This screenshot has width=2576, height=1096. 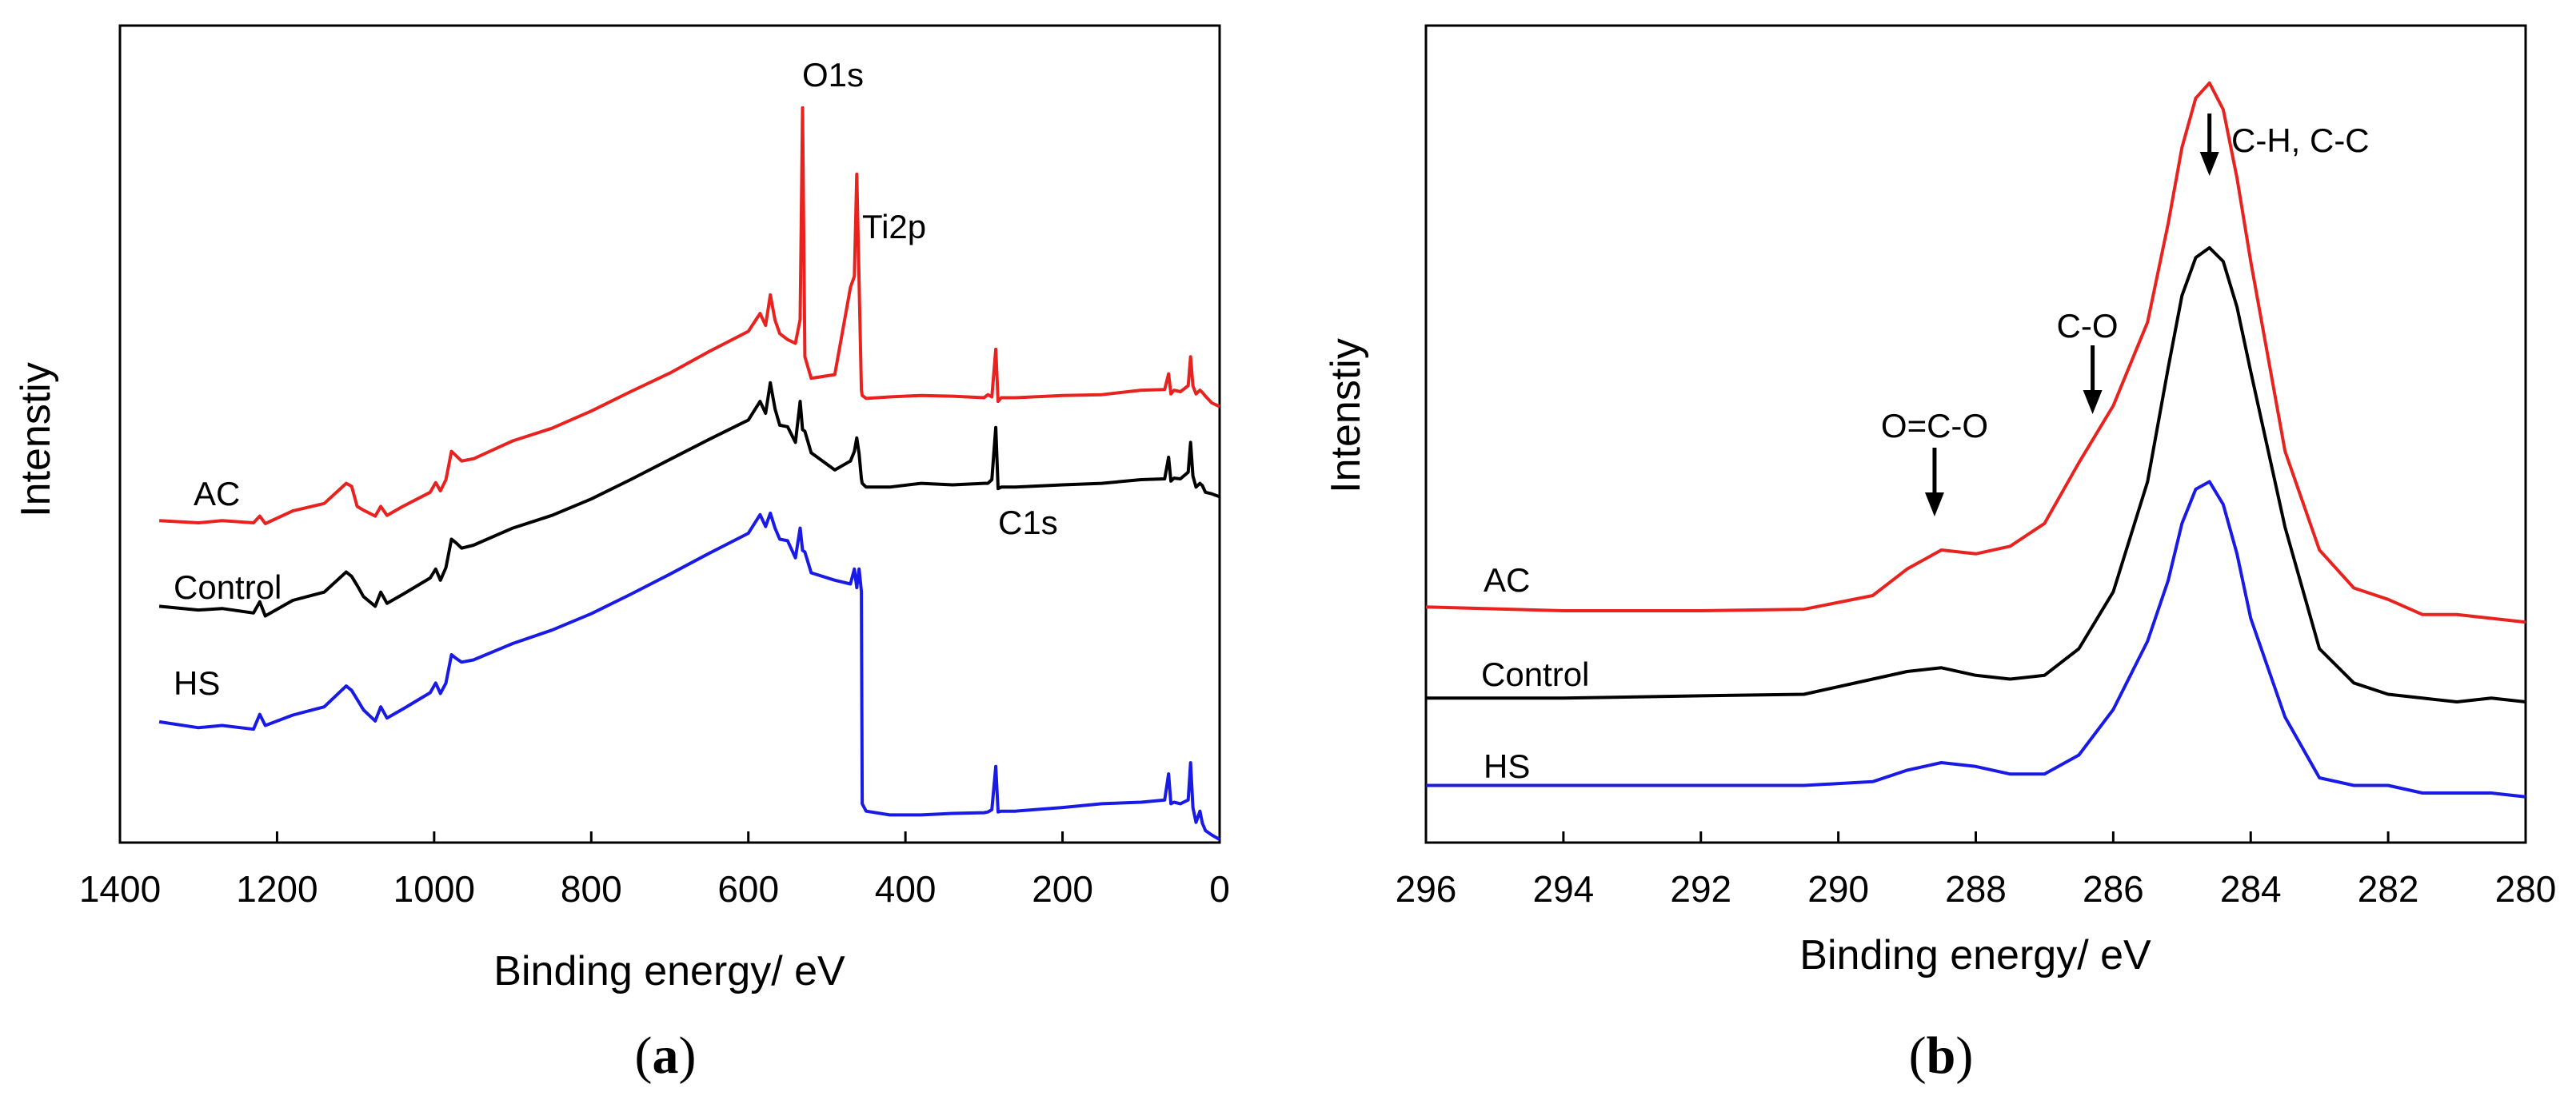 What do you see at coordinates (669, 971) in the screenshot?
I see `panel-a-x-axis-title: Binding energy/ eV` at bounding box center [669, 971].